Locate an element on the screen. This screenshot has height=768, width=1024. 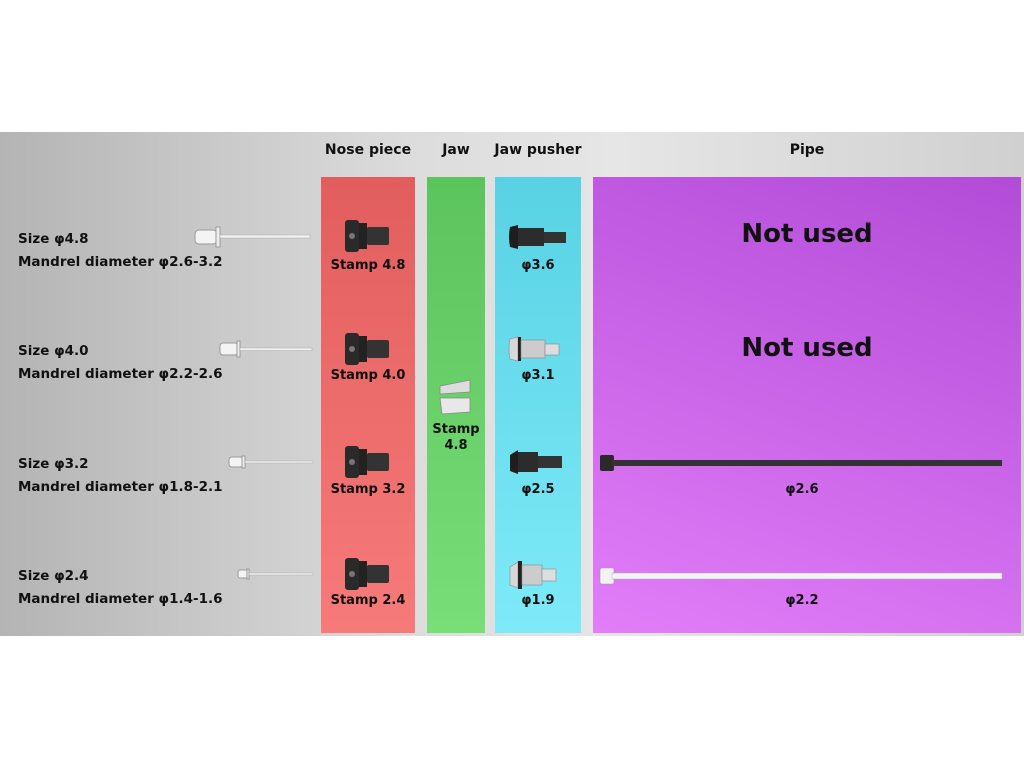
rivet-4-8-icon is located at coordinates (252, 237).